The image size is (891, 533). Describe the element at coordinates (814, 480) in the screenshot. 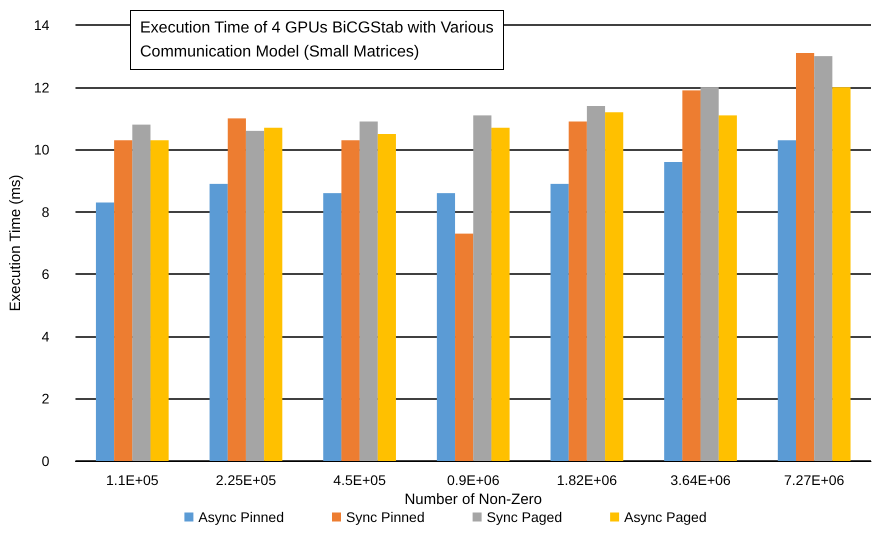

I see `x-tick-label: 7.27E+06` at that location.